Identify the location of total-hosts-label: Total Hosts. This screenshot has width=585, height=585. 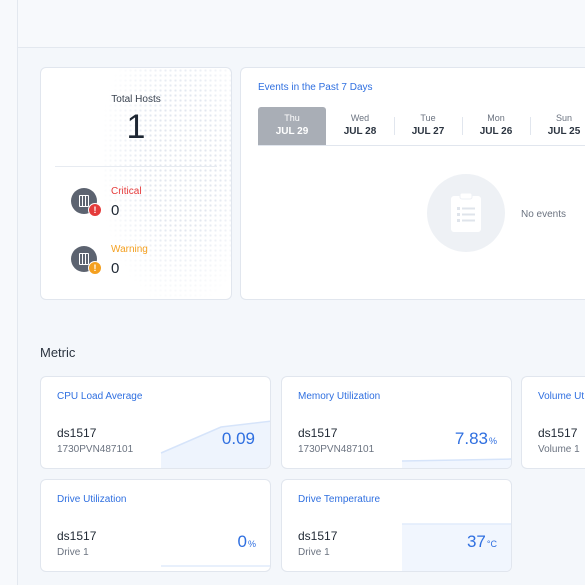
(136, 99).